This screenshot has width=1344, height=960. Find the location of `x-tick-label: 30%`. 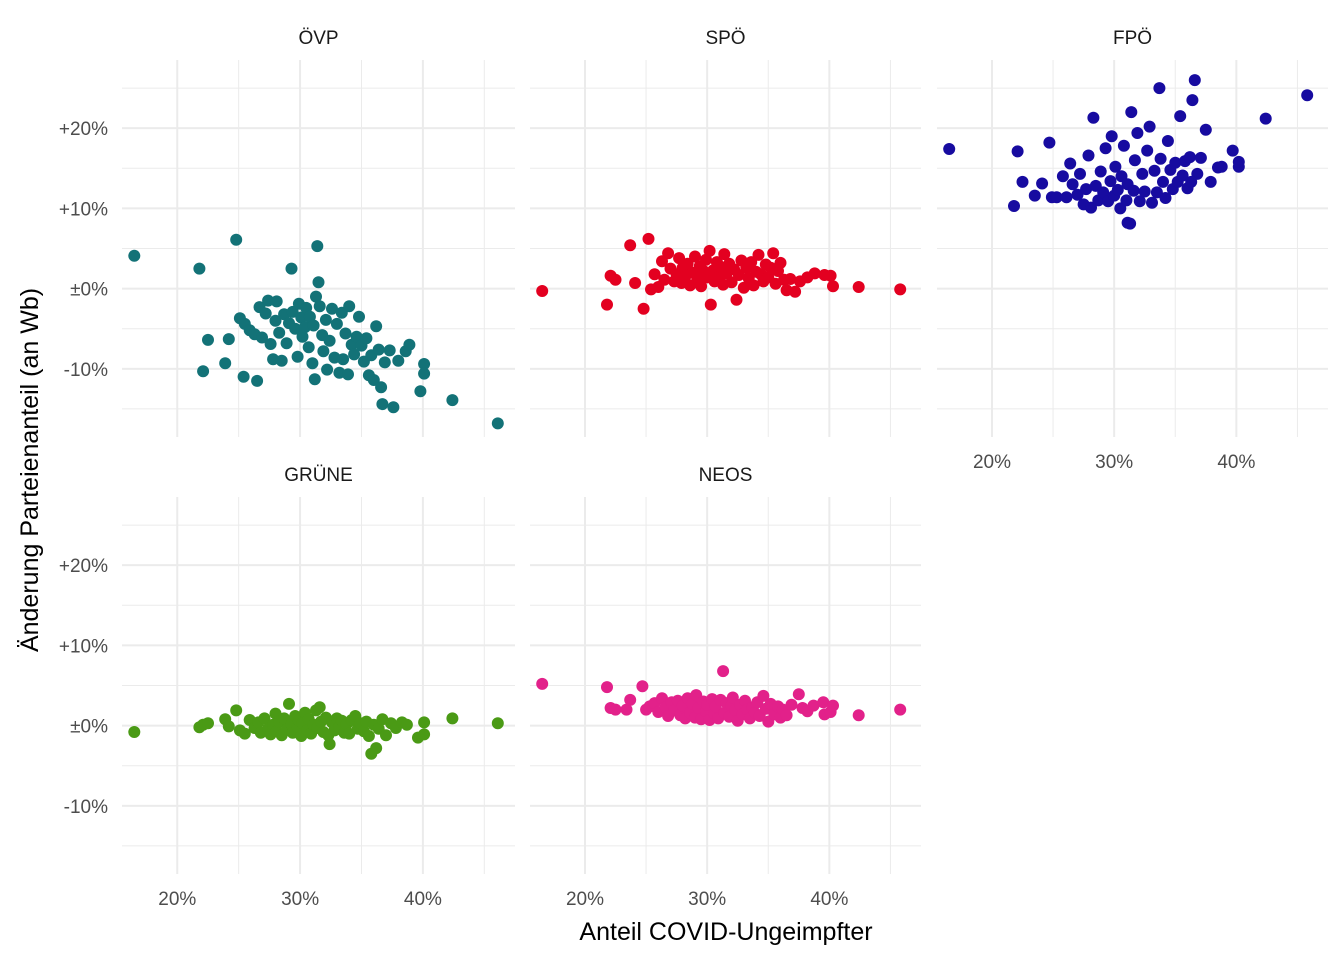

x-tick-label: 30% is located at coordinates (707, 899).